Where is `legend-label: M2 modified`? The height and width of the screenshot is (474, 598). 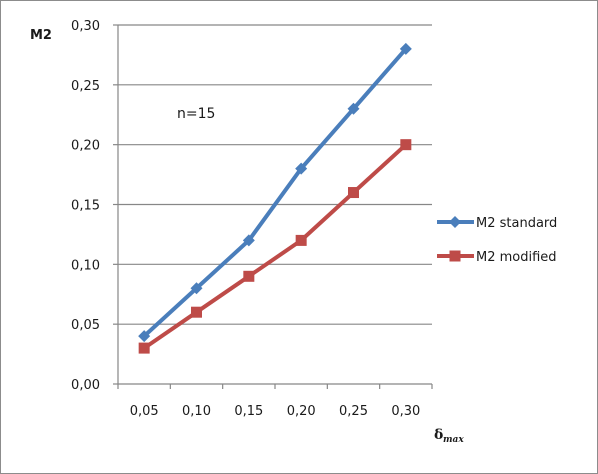
legend-label: M2 modified is located at coordinates (516, 257).